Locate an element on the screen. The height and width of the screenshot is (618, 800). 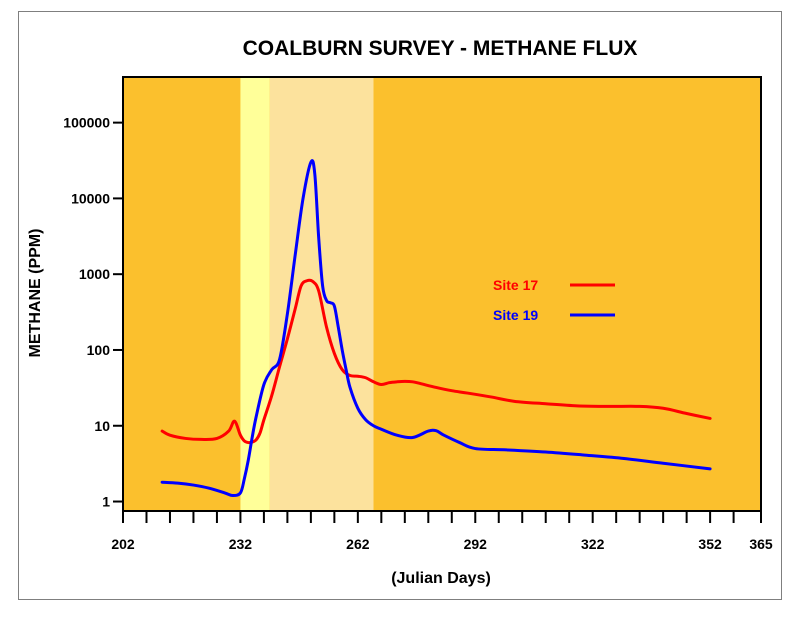
x-axis-label: (Julian Days) is located at coordinates (441, 578).